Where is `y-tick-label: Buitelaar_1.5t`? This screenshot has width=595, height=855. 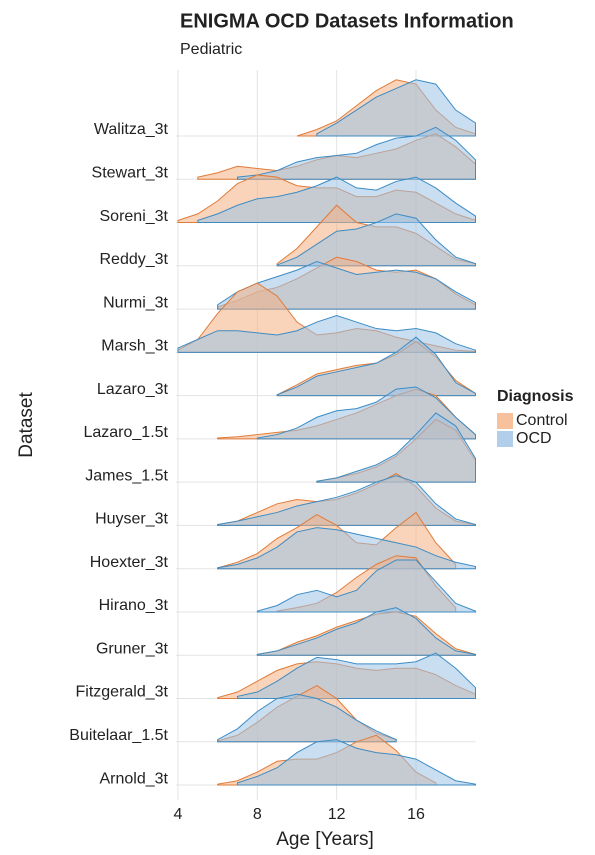 y-tick-label: Buitelaar_1.5t is located at coordinates (118, 735).